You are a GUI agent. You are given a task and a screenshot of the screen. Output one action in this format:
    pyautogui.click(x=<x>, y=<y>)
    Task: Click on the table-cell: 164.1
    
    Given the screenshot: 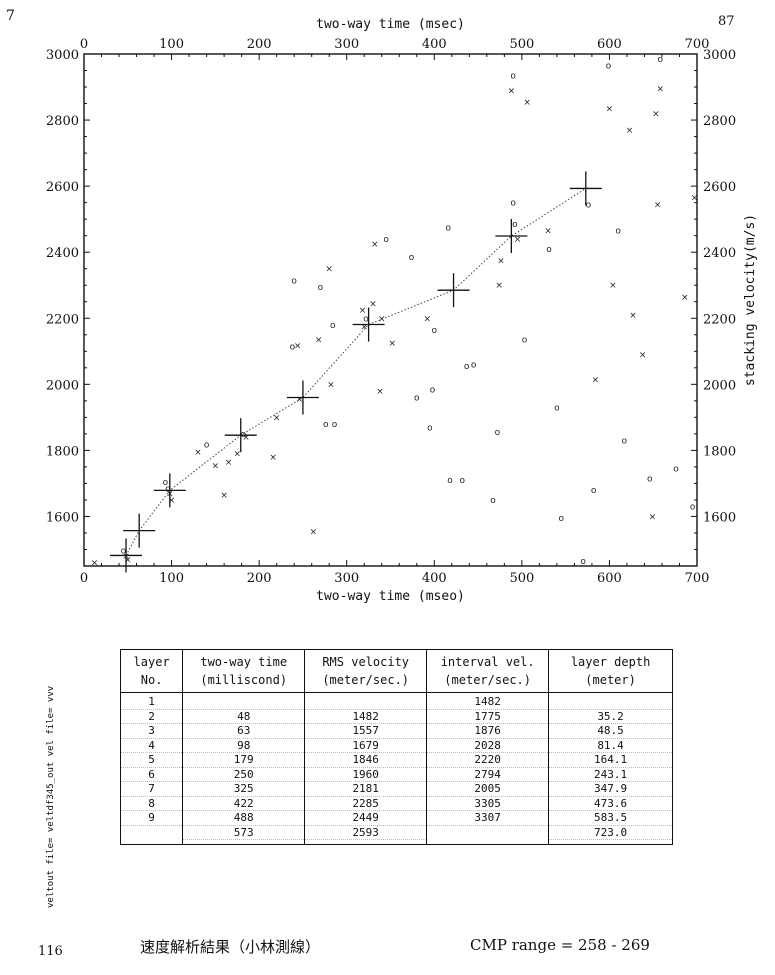 What is the action you would take?
    pyautogui.click(x=610, y=760)
    